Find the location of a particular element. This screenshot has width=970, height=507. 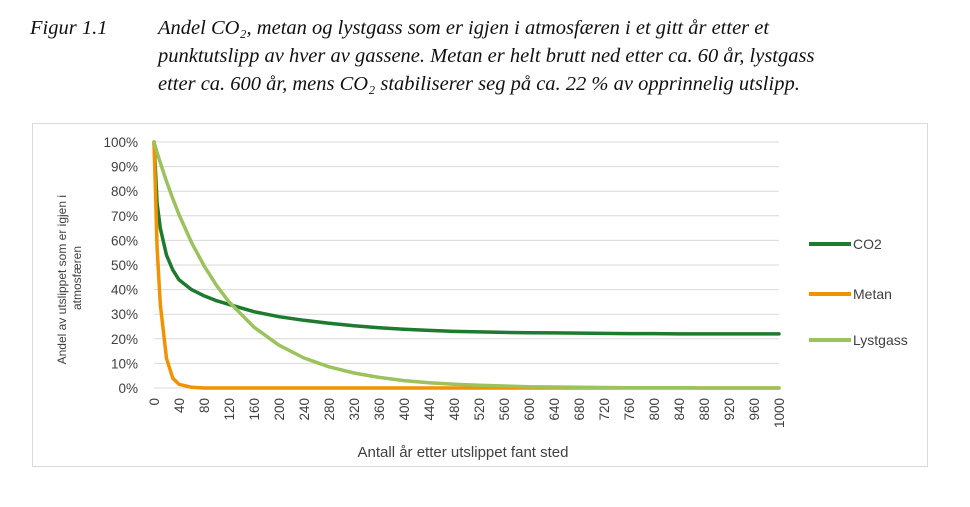

x-tick-label: 840 is located at coordinates (679, 409).